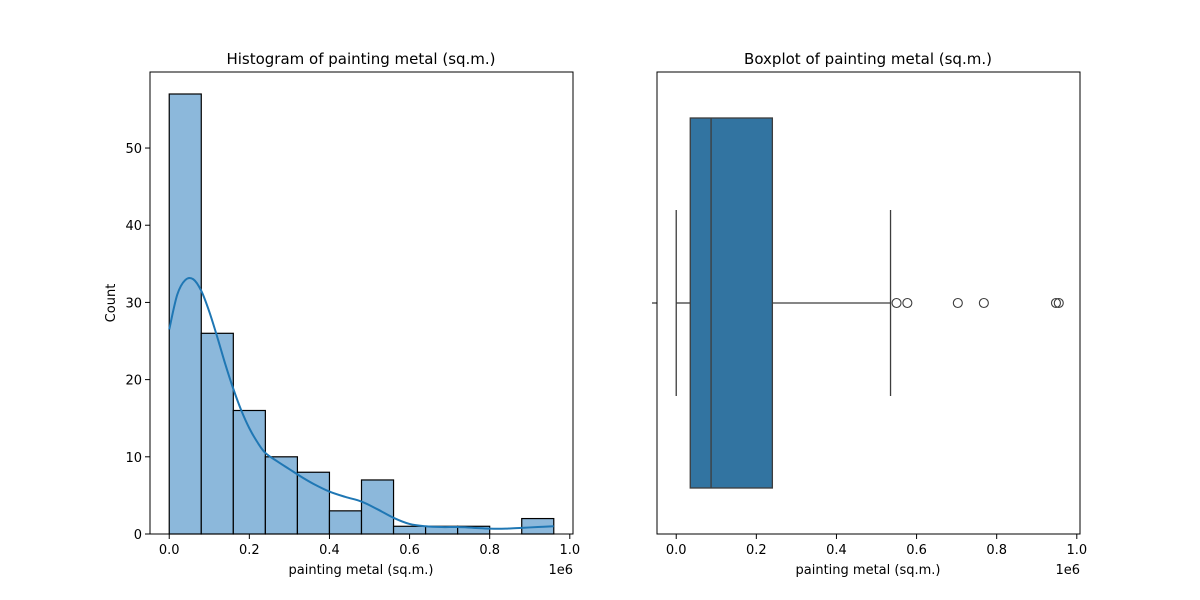 The height and width of the screenshot is (600, 1200). What do you see at coordinates (916, 550) in the screenshot?
I see `boxplot-x-tick-label: 0.6` at bounding box center [916, 550].